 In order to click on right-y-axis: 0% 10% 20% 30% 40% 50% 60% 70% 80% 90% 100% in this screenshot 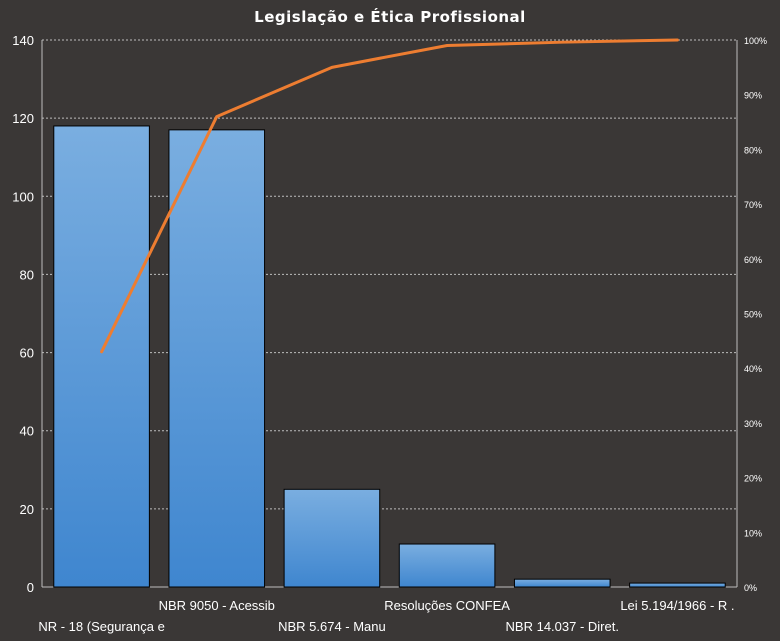, I will do `click(755, 314)`.